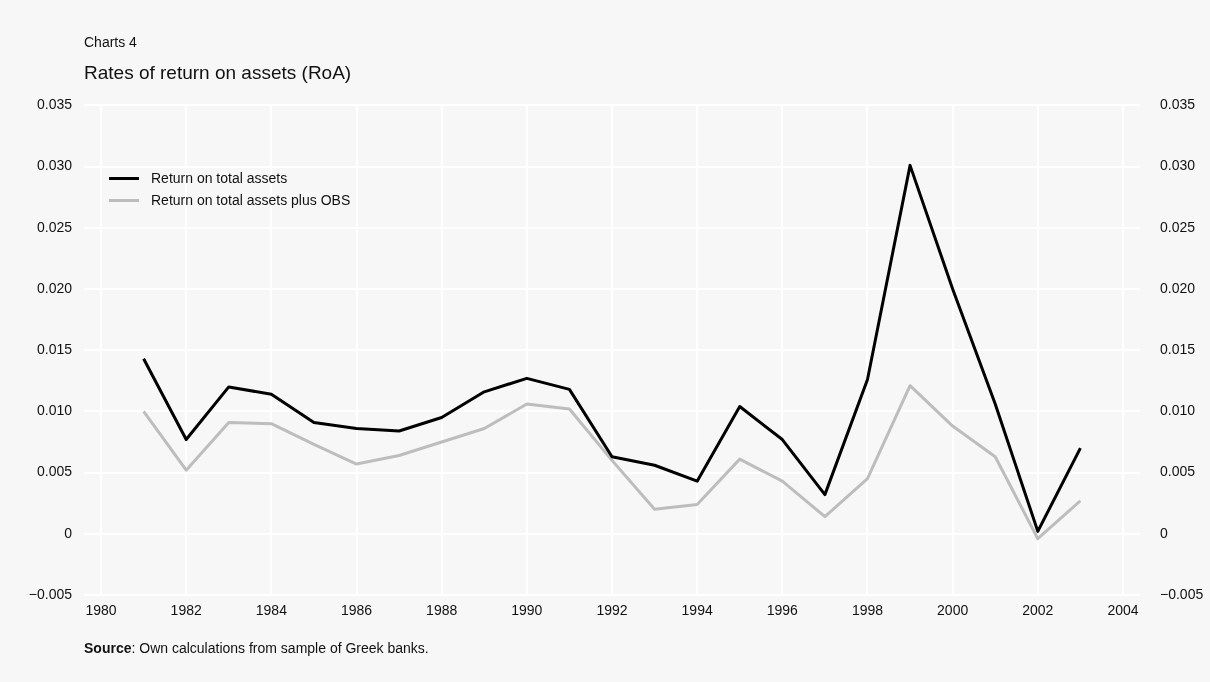  Describe the element at coordinates (54, 165) in the screenshot. I see `y-tick-label: 0.030` at that location.